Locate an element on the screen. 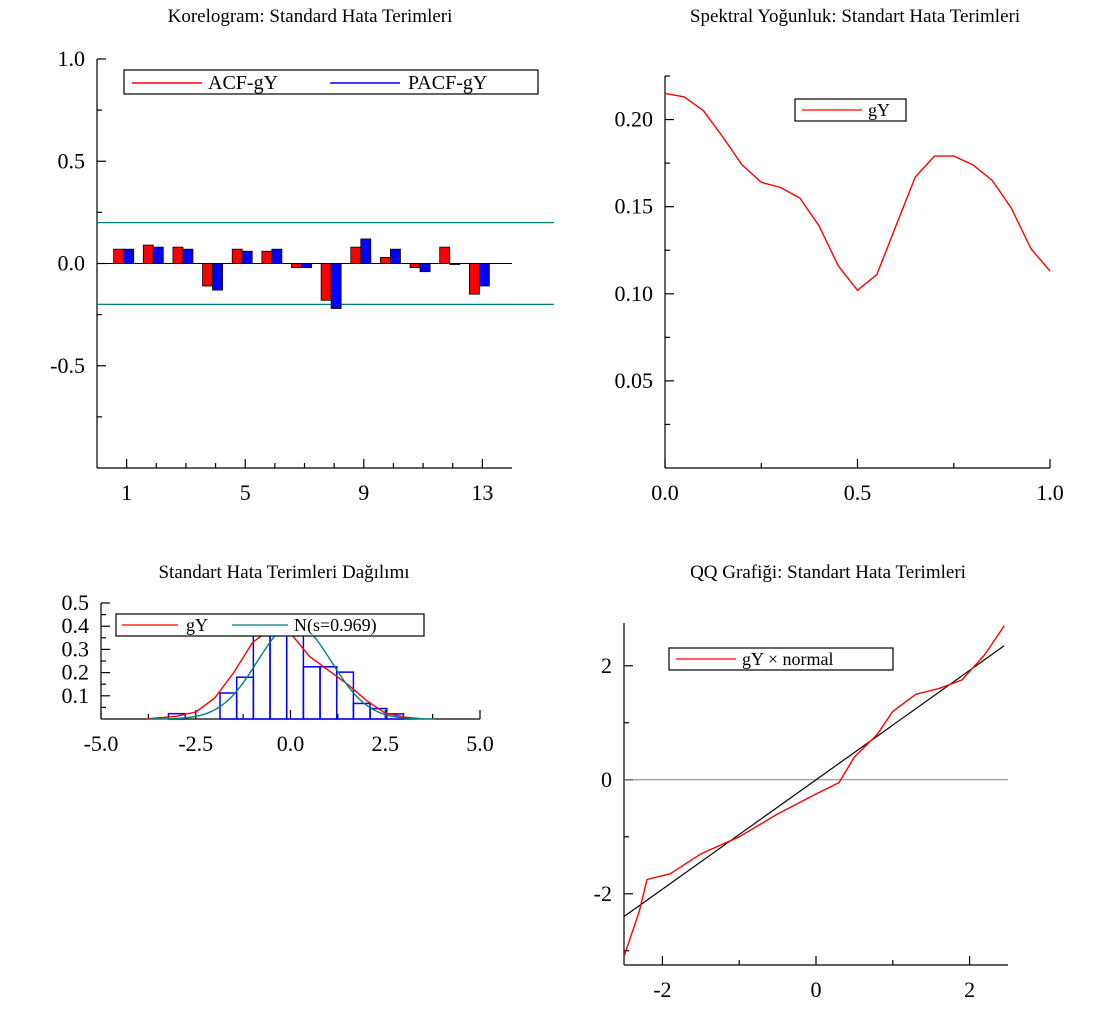 This screenshot has height=1021, width=1096. legend: gY × normal is located at coordinates (781, 659).